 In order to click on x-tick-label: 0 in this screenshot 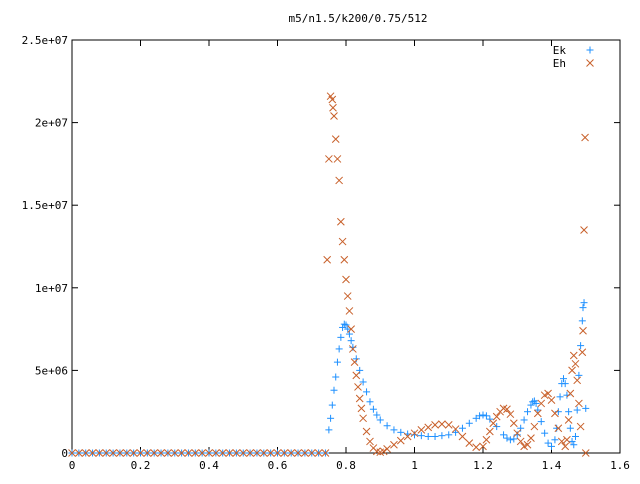, I will do `click(72, 465)`.